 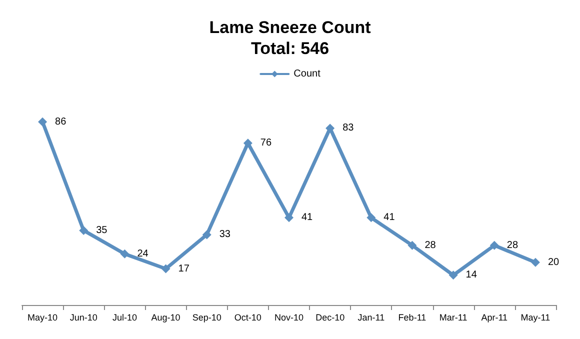 What do you see at coordinates (307, 74) in the screenshot?
I see `legend-label: Count` at bounding box center [307, 74].